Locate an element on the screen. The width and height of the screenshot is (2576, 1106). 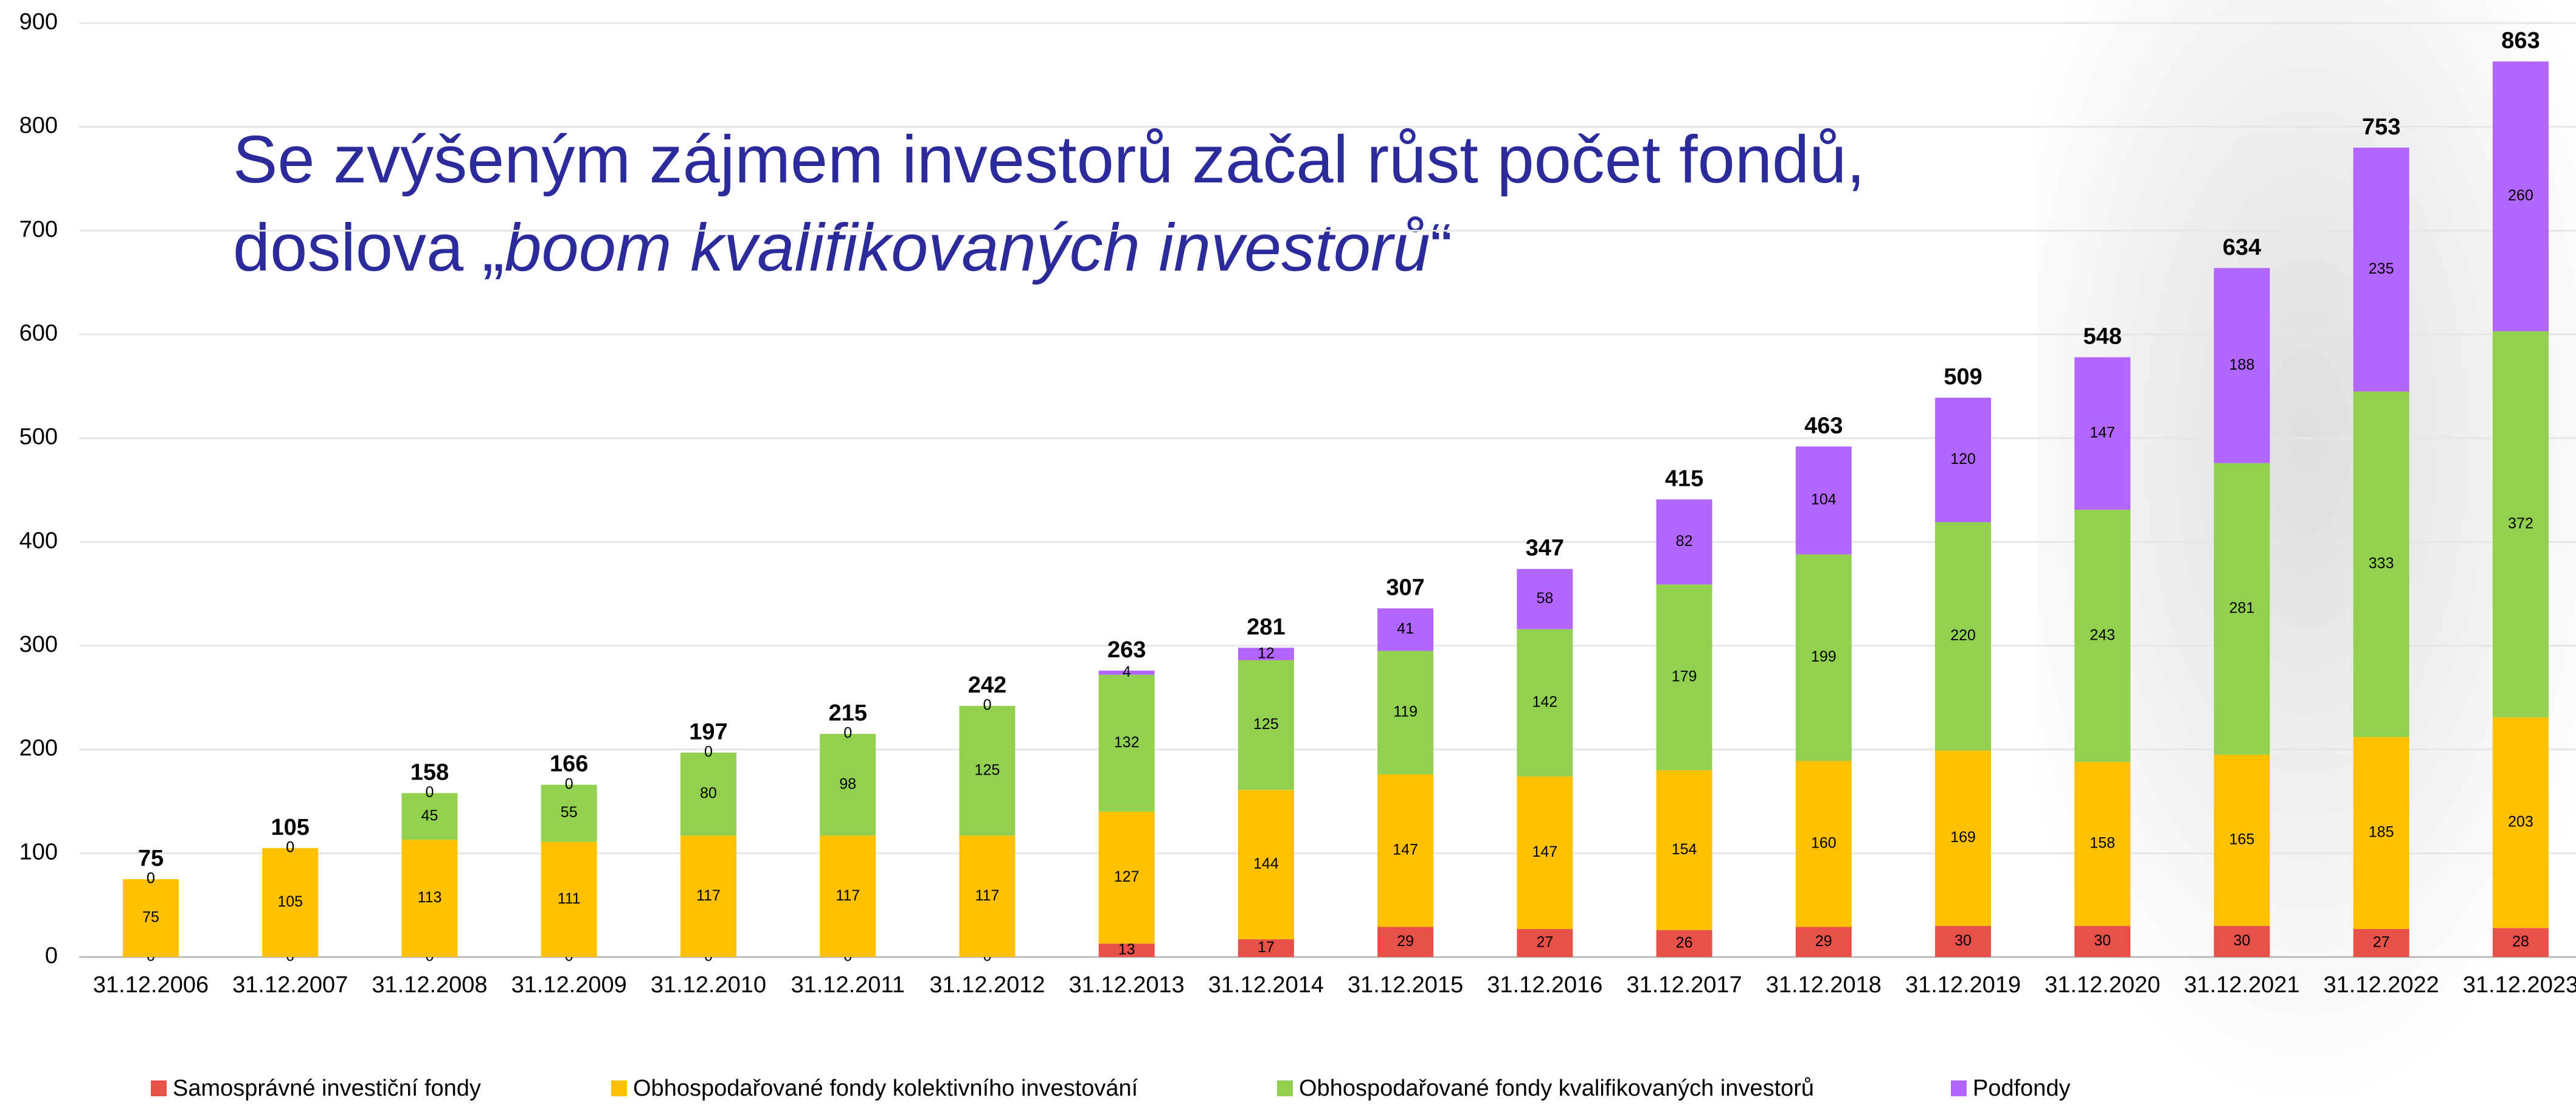
value-label: 158 is located at coordinates (2102, 843).